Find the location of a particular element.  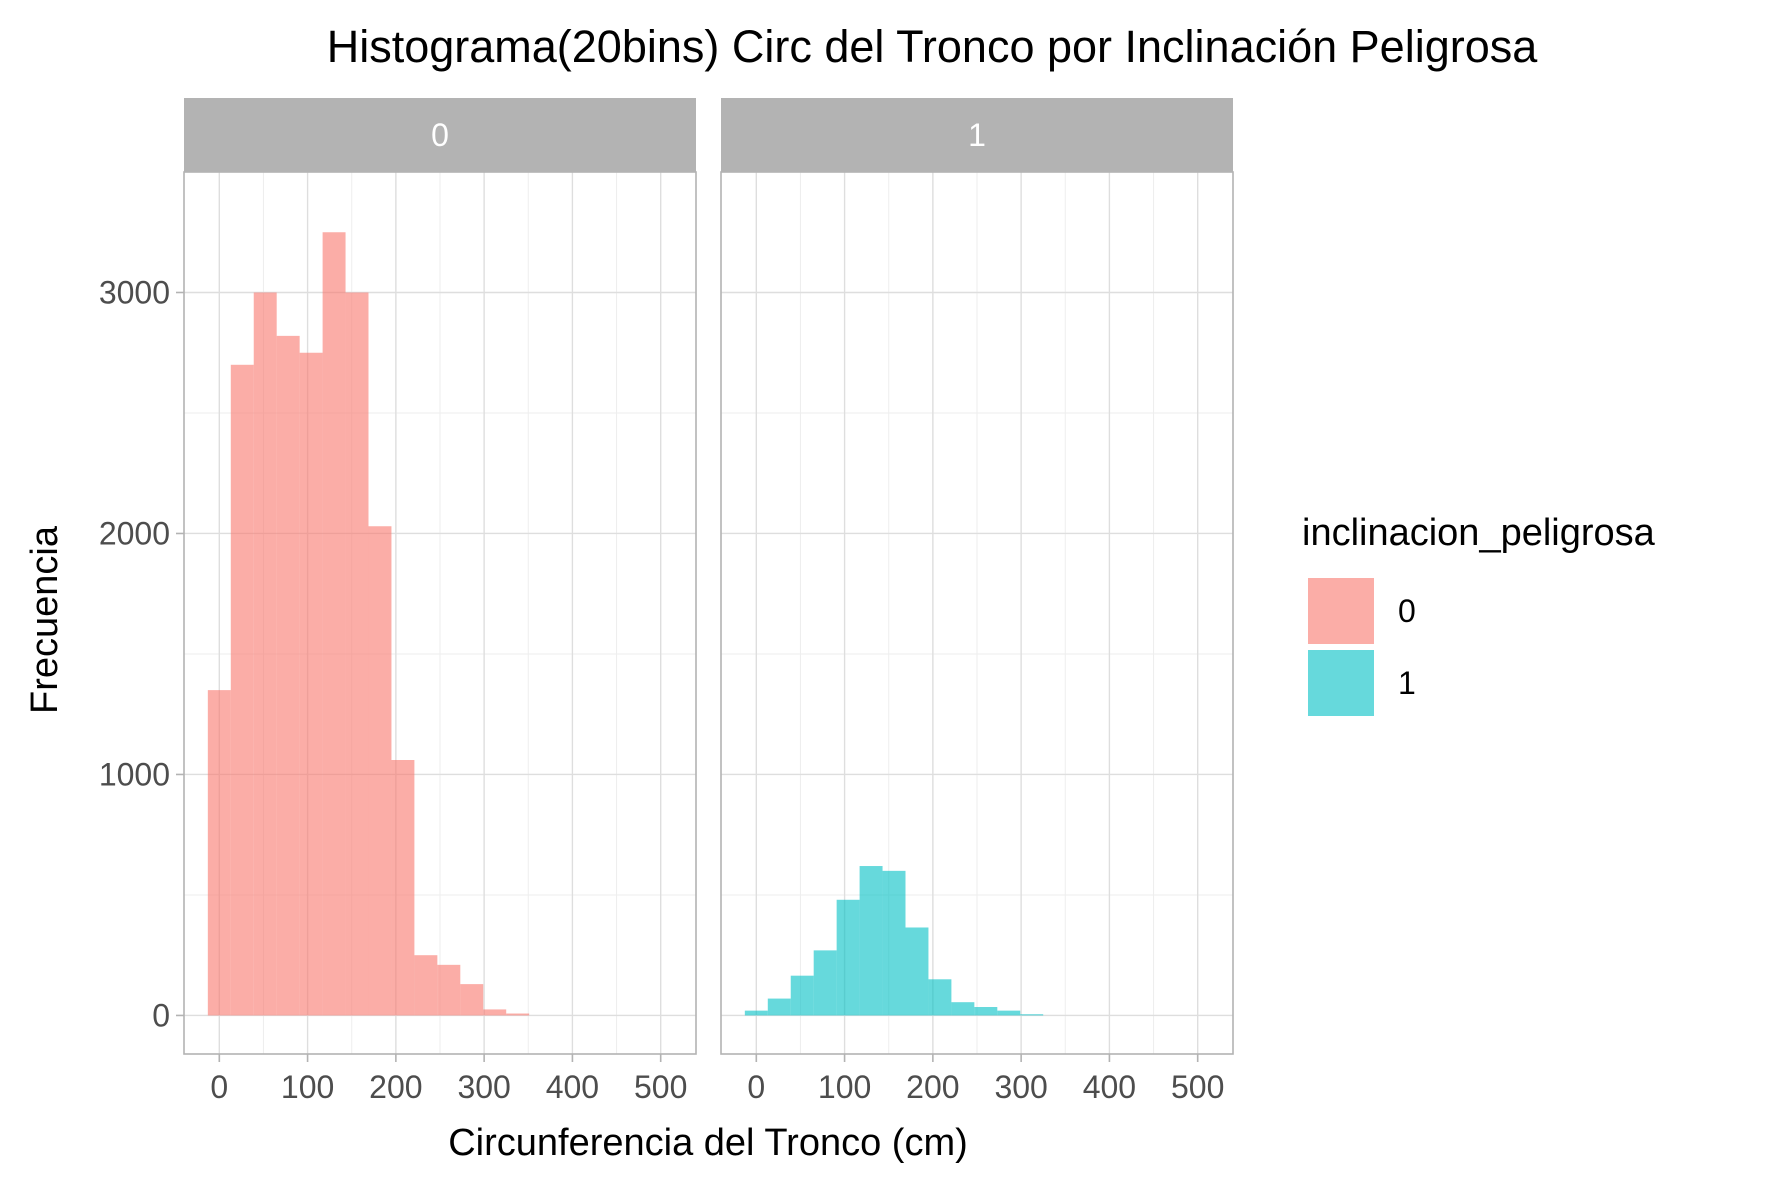

y-tick-label: 2000 is located at coordinates (134, 533).